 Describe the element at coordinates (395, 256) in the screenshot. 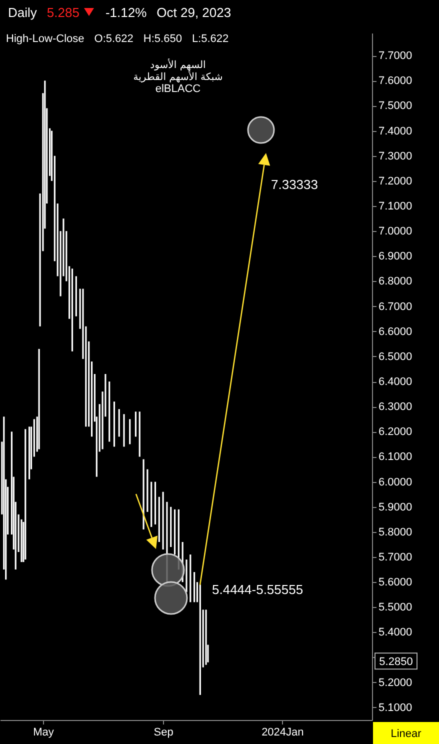

I see `y-tick-label: 6.9000` at that location.